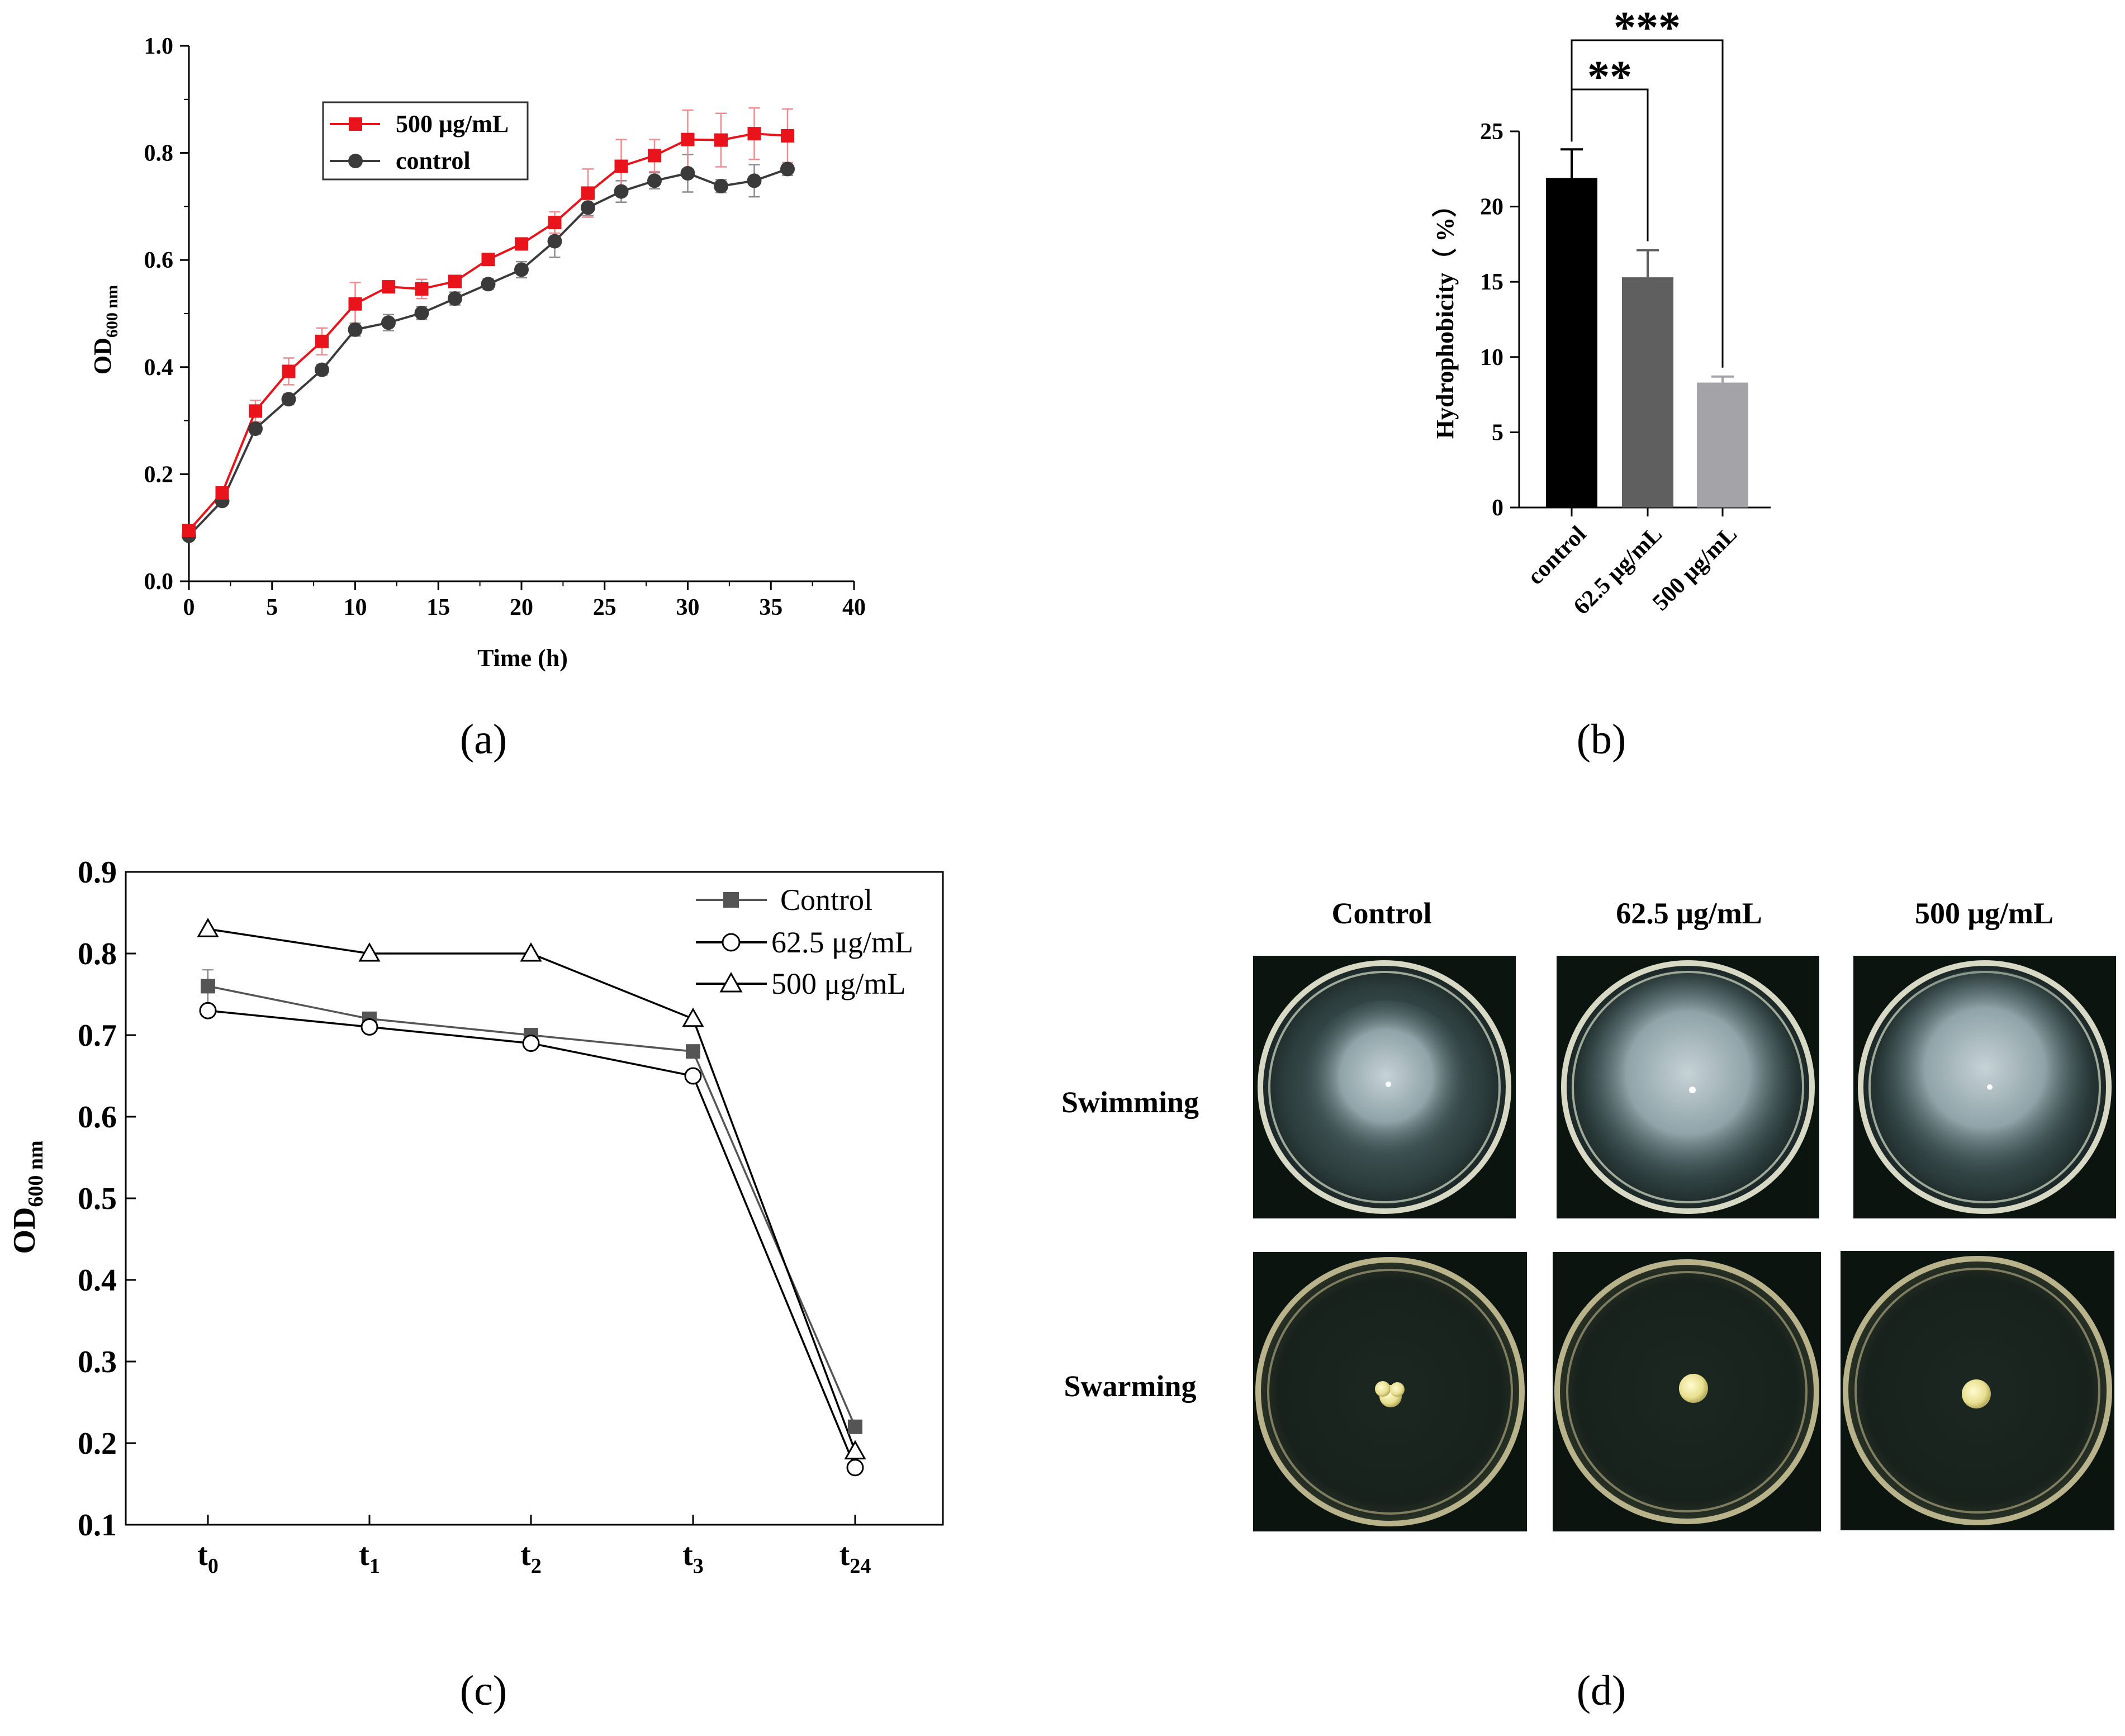 This screenshot has height=1736, width=2125. I want to click on panel-a-y-tick-label: 0.4, so click(159, 368).